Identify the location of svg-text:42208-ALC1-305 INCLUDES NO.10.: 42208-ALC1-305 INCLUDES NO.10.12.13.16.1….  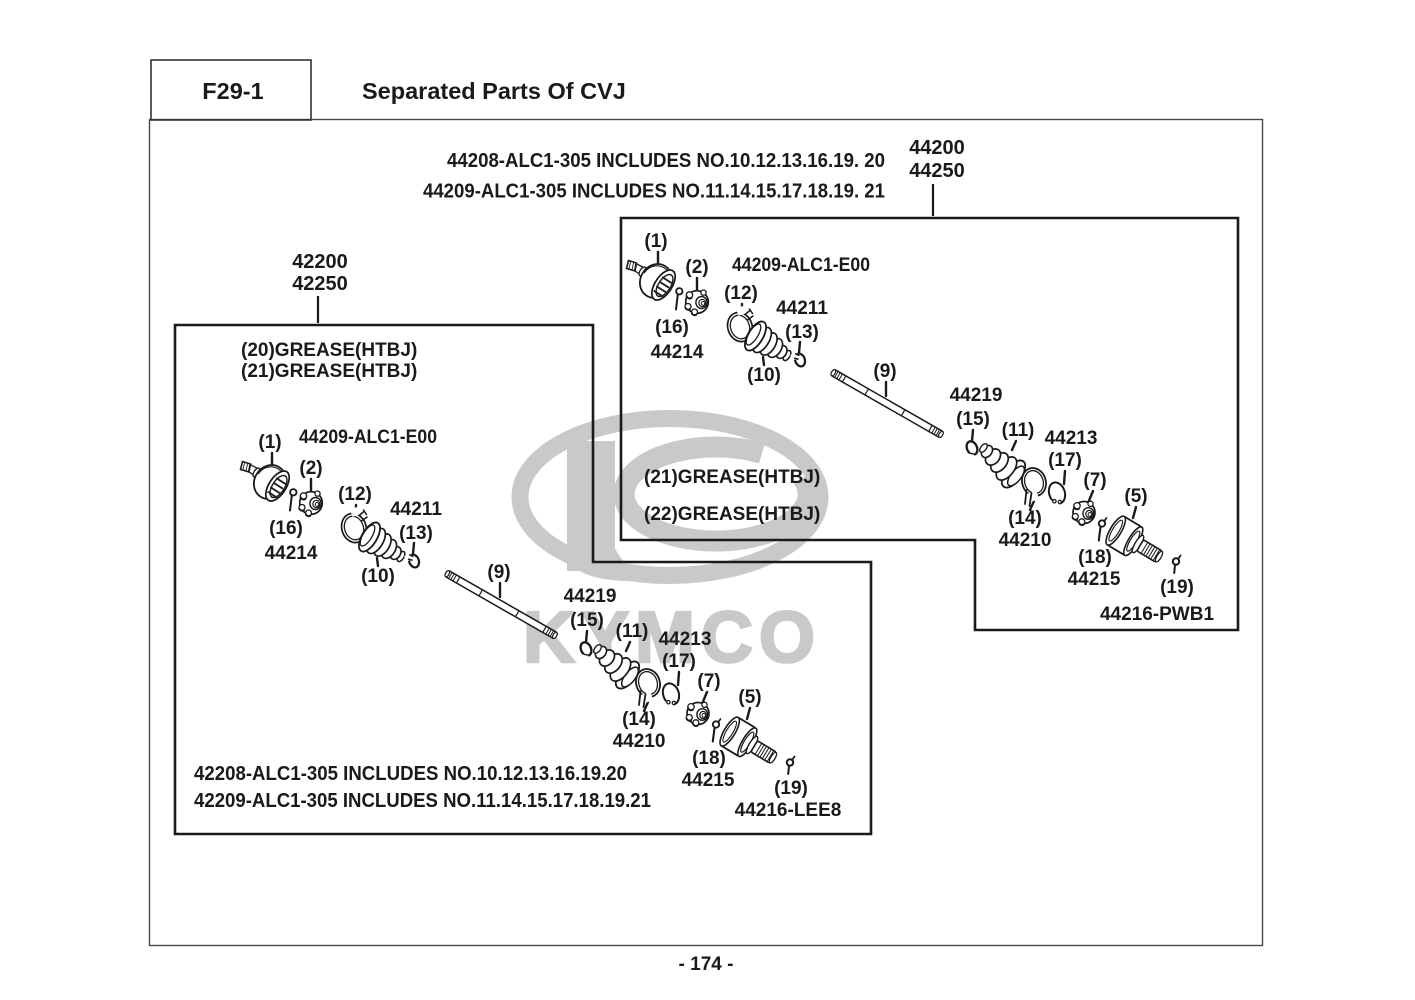
(410, 774).